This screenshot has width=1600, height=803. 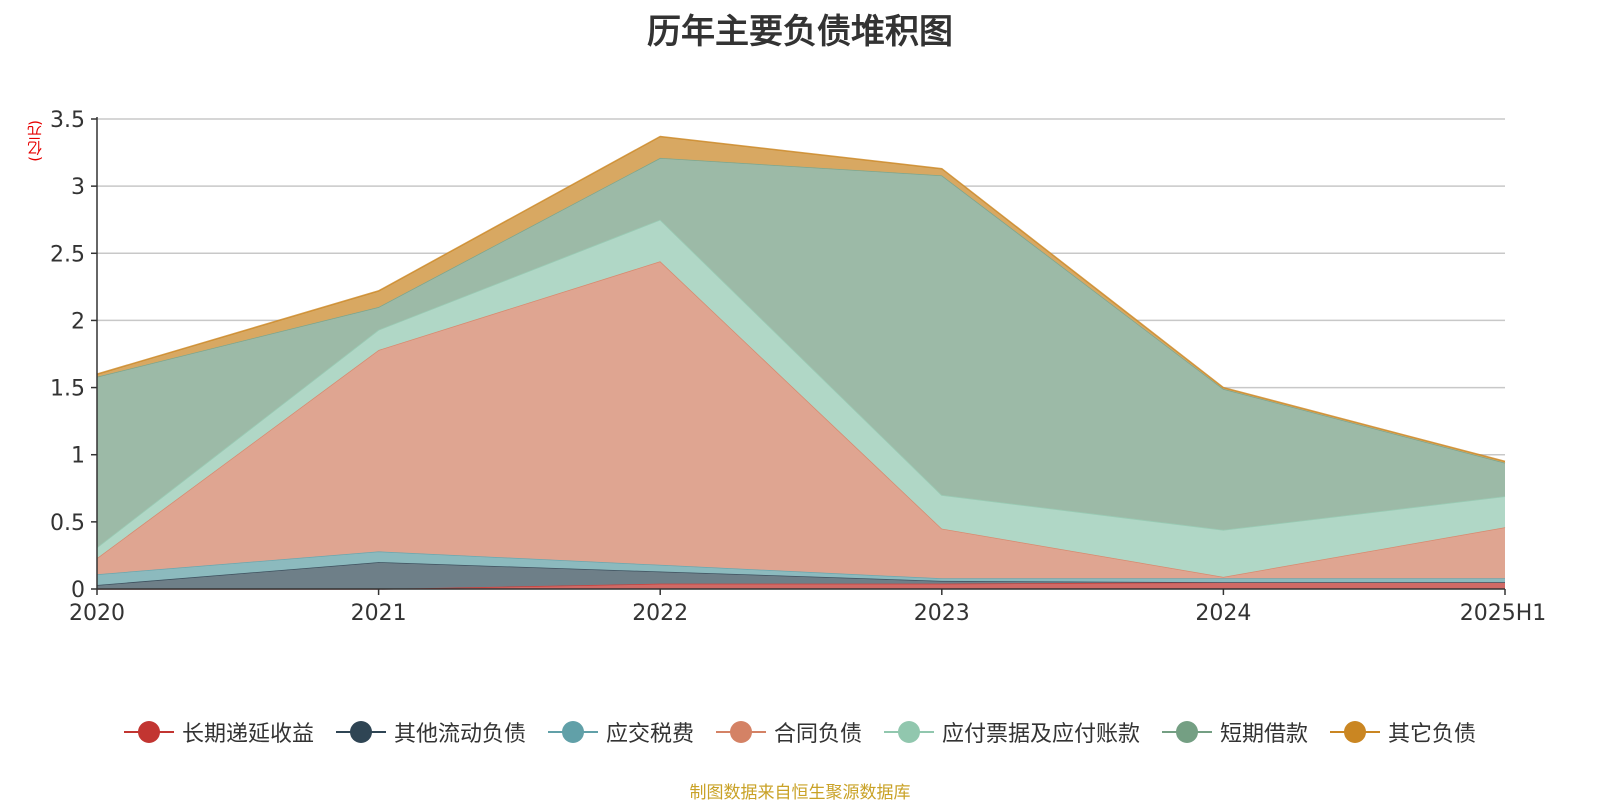 What do you see at coordinates (1223, 613) in the screenshot?
I see `x-tick-label-4: 2024` at bounding box center [1223, 613].